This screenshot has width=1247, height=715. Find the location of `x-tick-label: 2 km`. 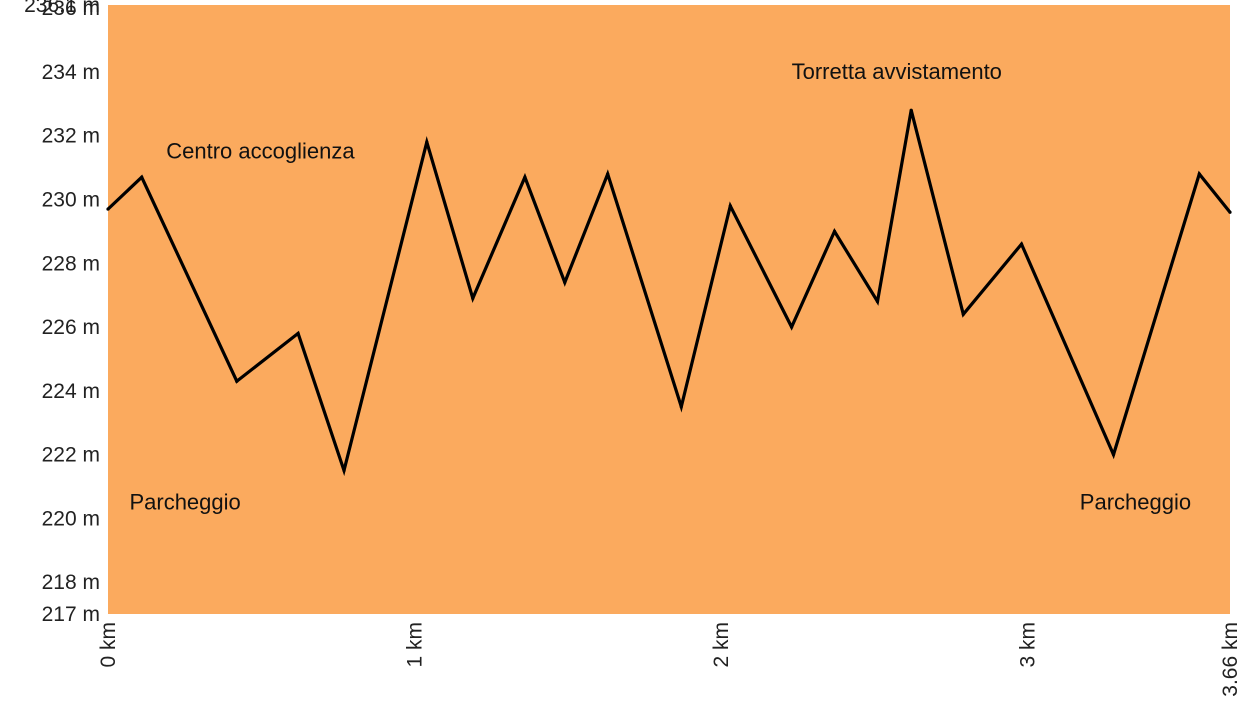

x-tick-label: 2 km is located at coordinates (721, 645).